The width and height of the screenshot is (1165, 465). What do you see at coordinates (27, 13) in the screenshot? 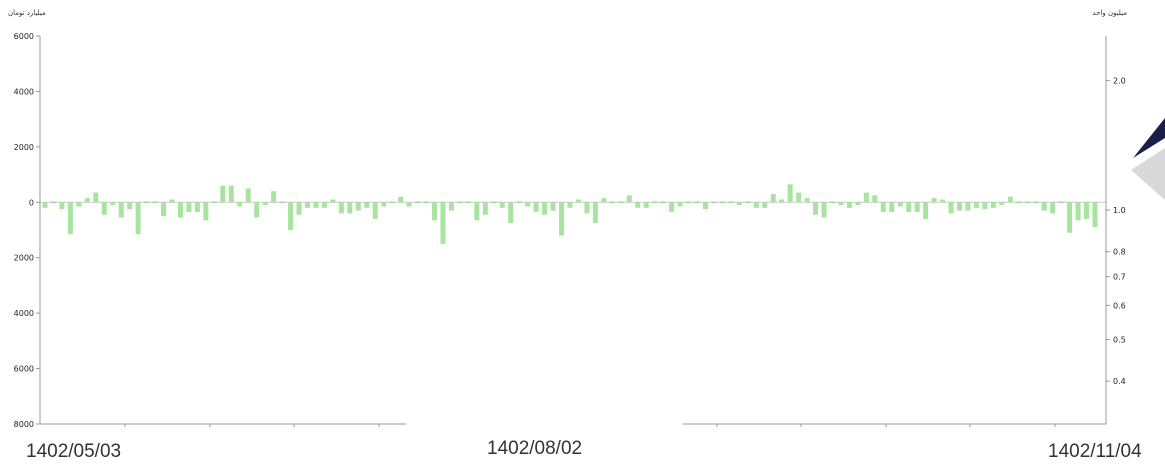
I see `left-axis-unit: میلیارد تومان` at bounding box center [27, 13].